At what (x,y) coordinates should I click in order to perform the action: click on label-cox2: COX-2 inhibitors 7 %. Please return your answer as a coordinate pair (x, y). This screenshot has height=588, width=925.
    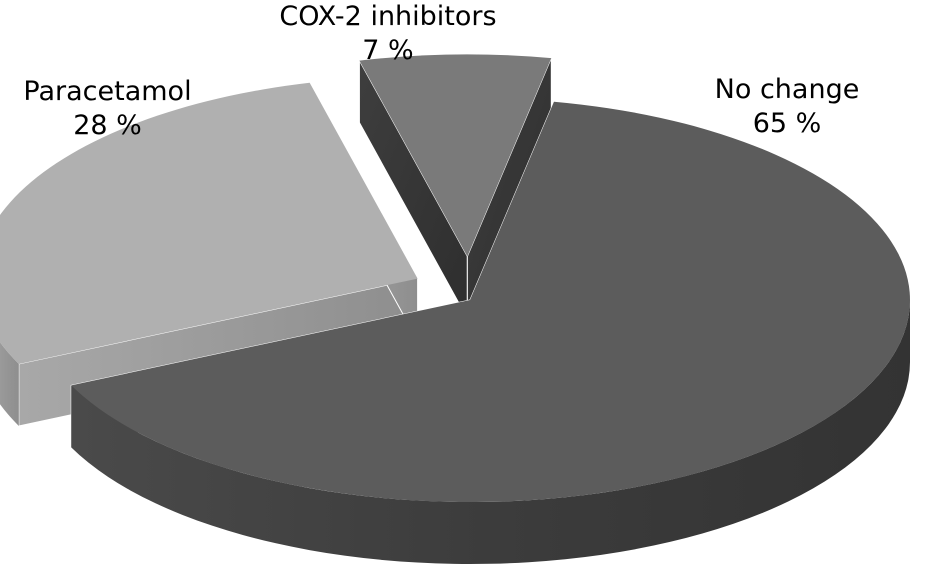
    Looking at the image, I should click on (388, 34).